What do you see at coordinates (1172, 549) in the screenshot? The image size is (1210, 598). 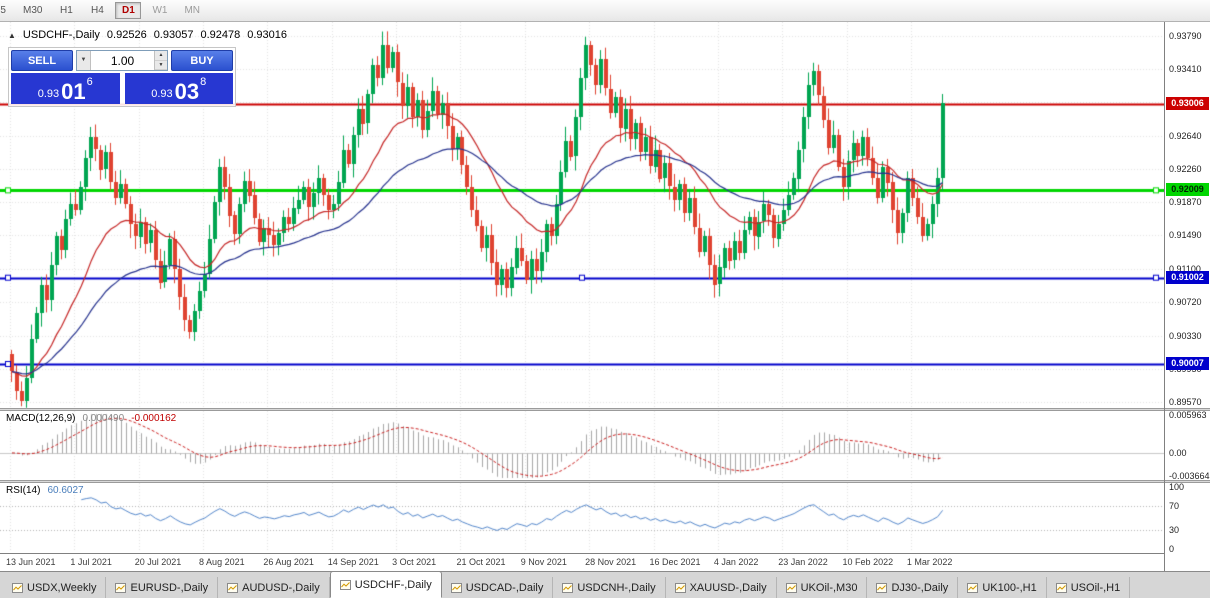 I see `rsi-axis-label: 0` at bounding box center [1172, 549].